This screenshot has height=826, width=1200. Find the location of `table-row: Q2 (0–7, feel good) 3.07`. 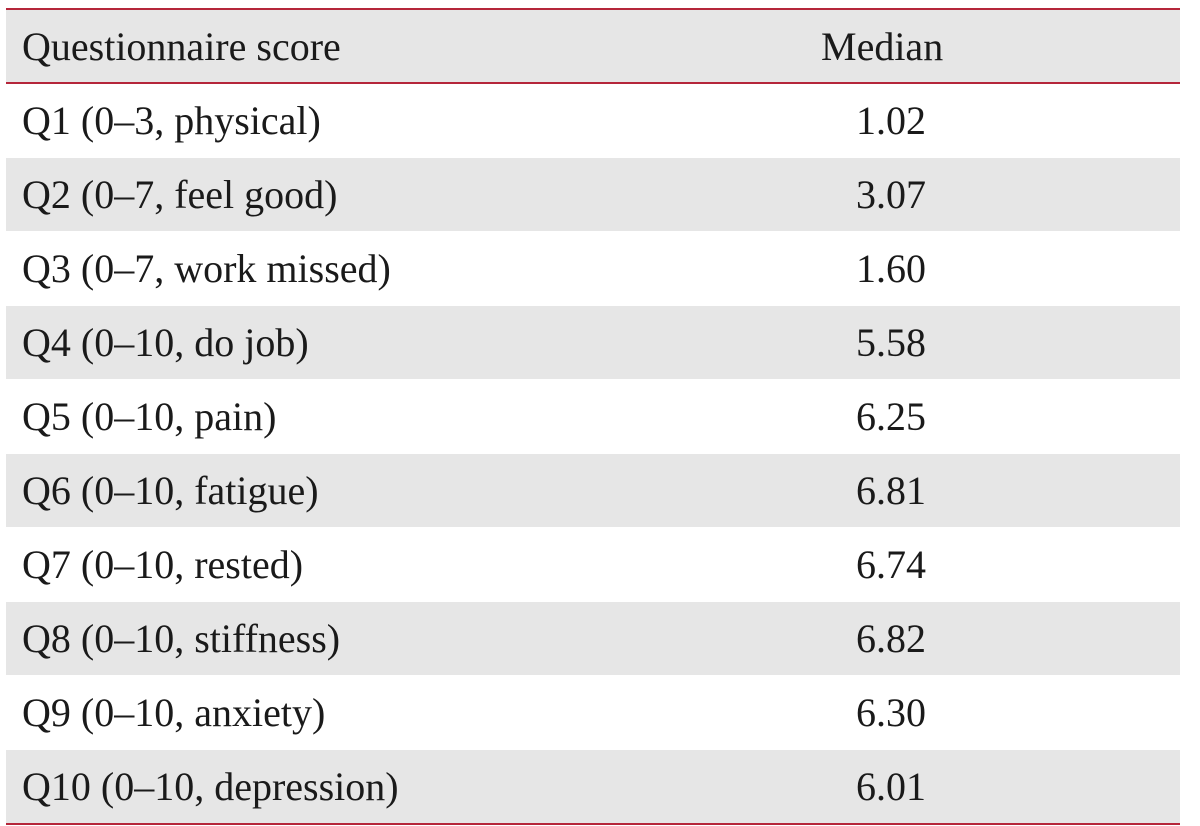

table-row: Q2 (0–7, feel good) 3.07 is located at coordinates (593, 194).